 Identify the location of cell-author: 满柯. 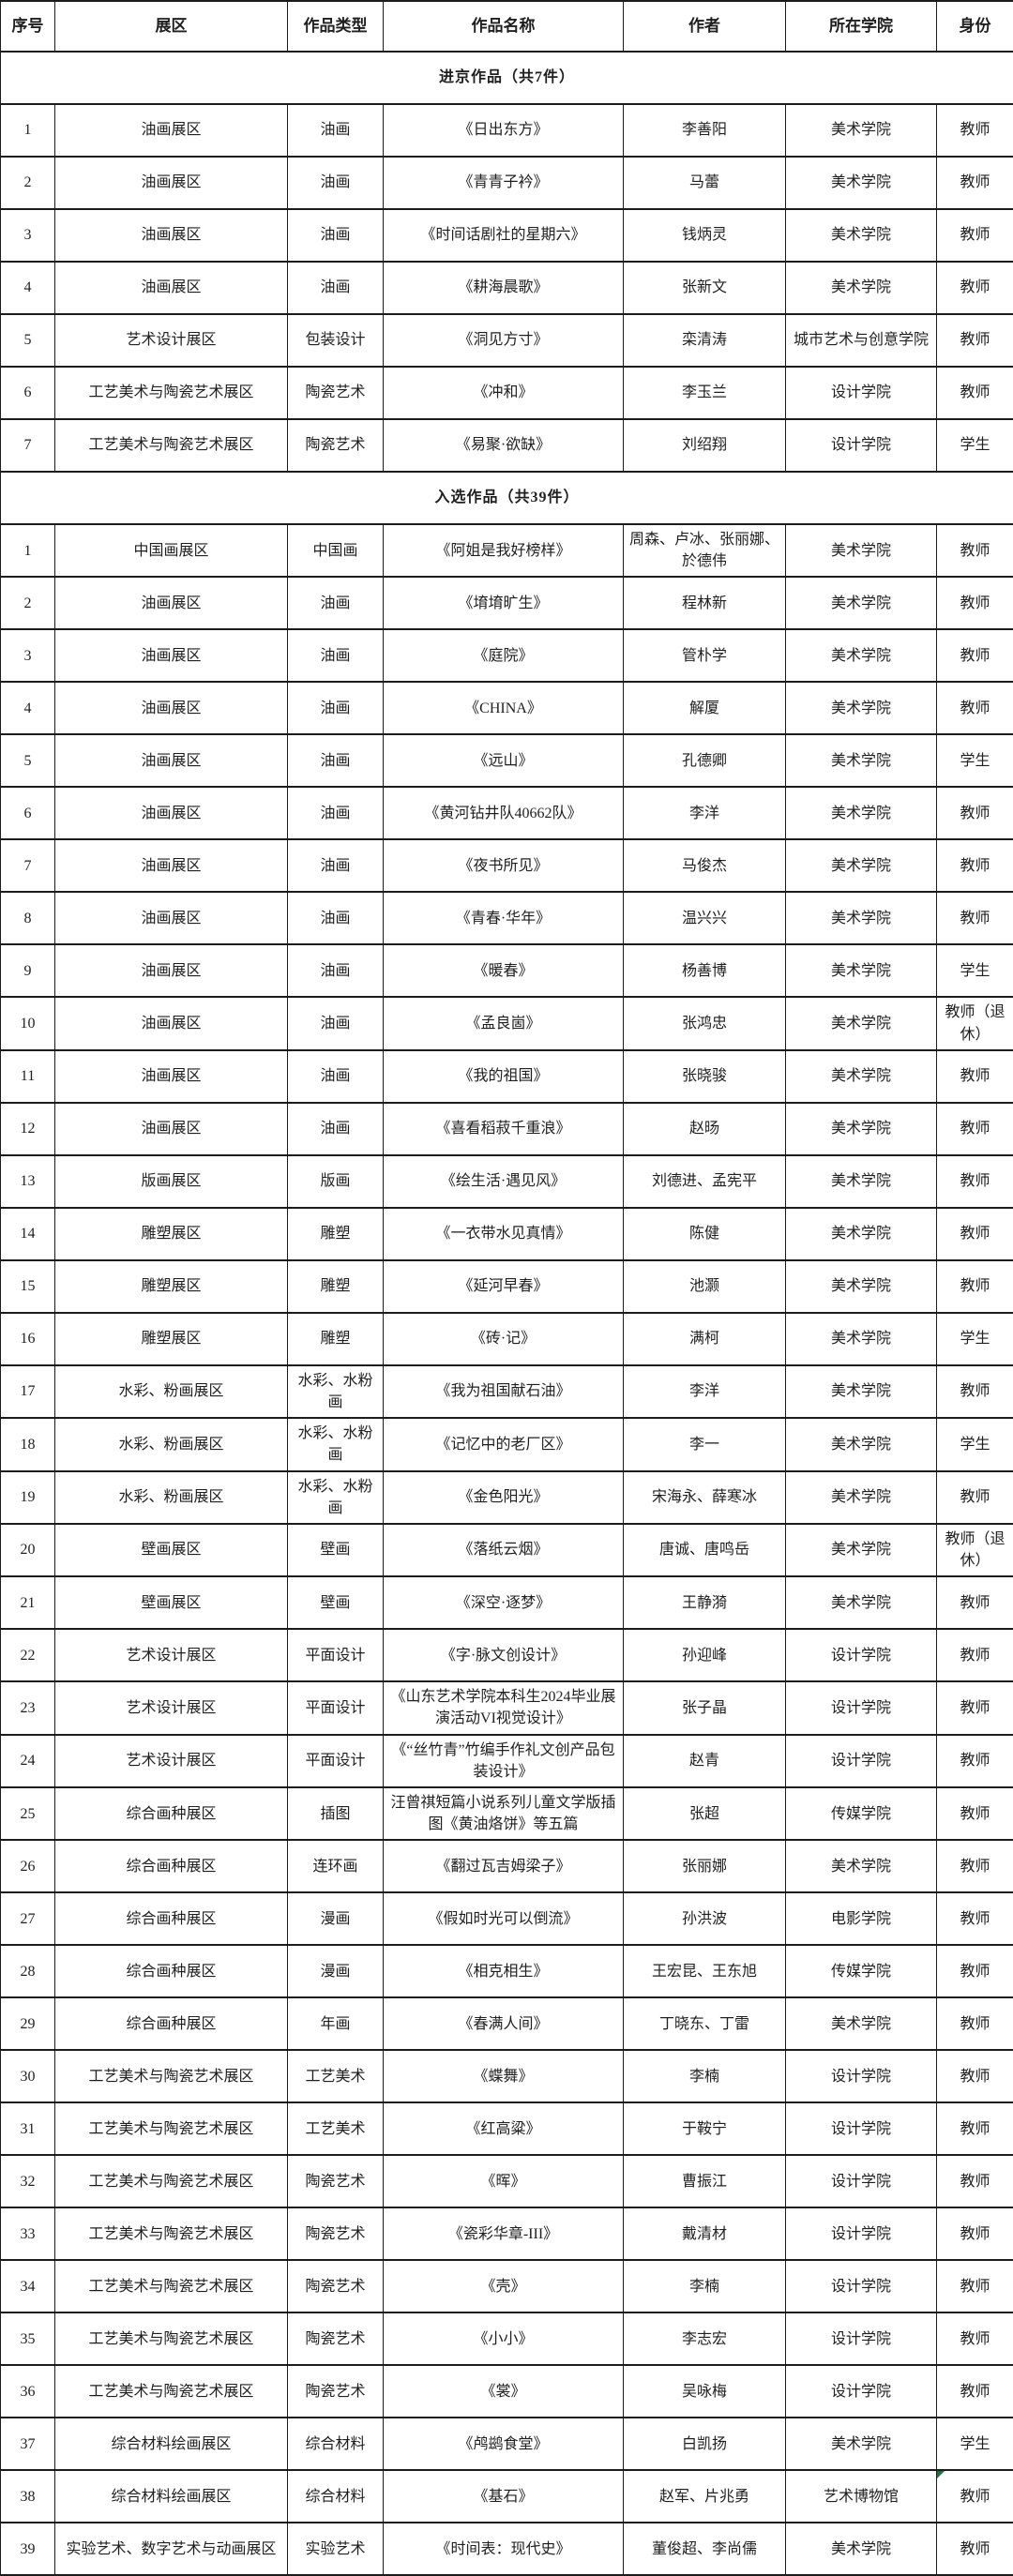
(705, 1339).